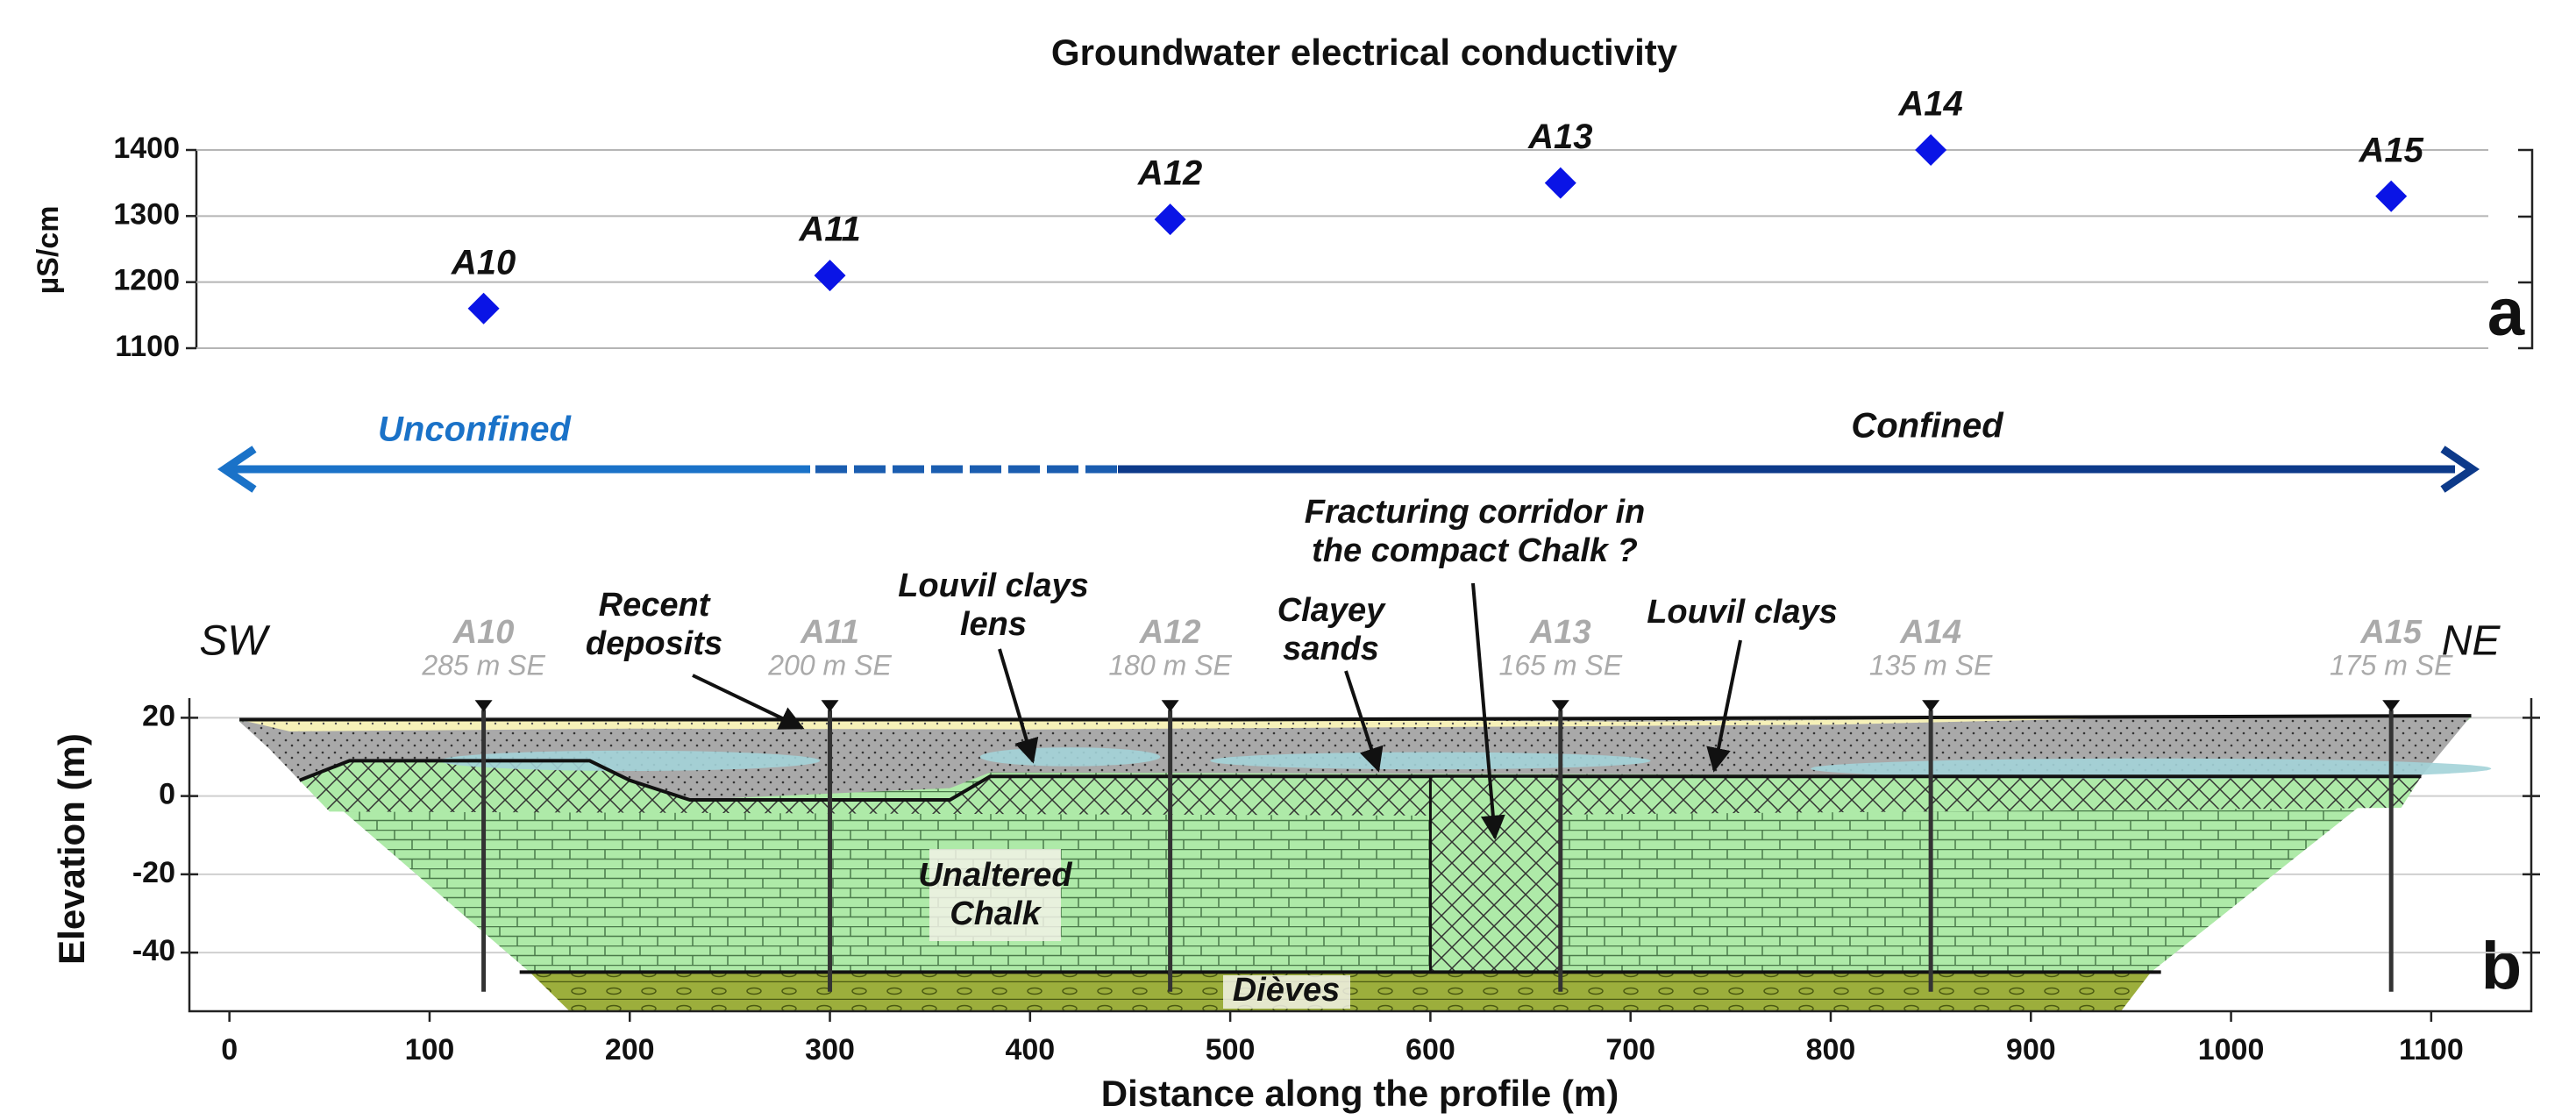  What do you see at coordinates (1169, 174) in the screenshot?
I see `point-label: A12` at bounding box center [1169, 174].